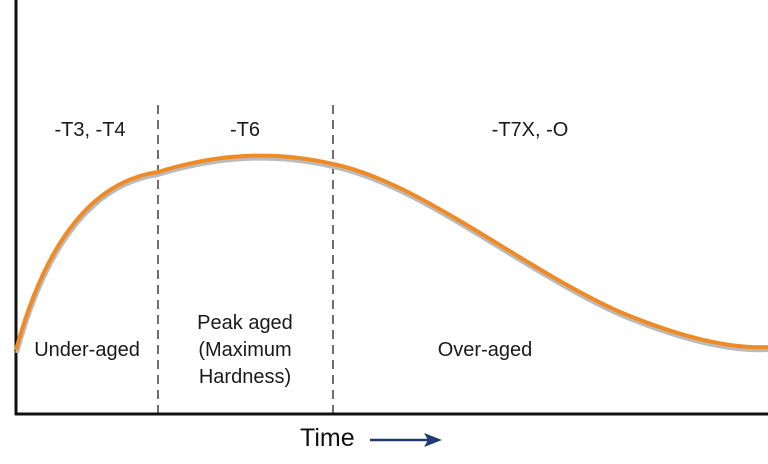  I want to click on state-label-underaged: Under-aged, so click(87, 350).